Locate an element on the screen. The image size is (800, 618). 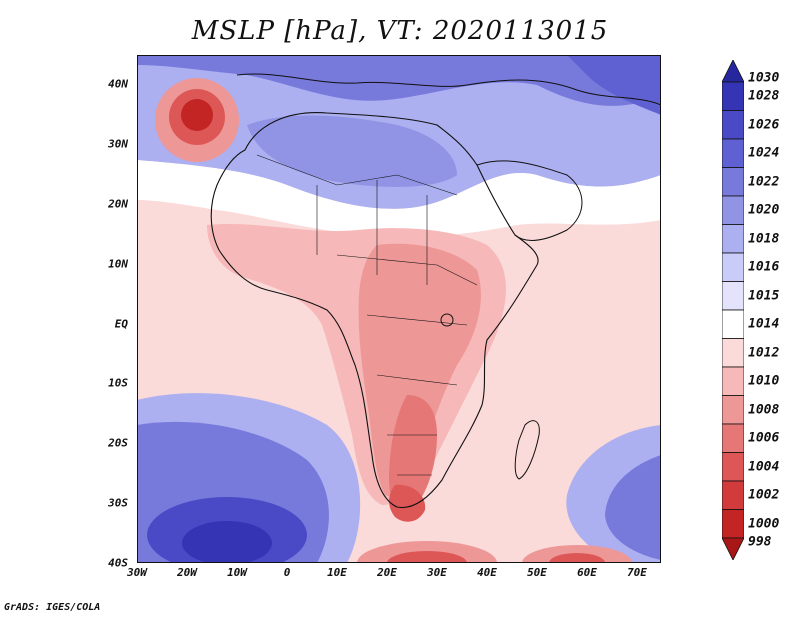
x-tick-label: 10W is located at coordinates (237, 572).